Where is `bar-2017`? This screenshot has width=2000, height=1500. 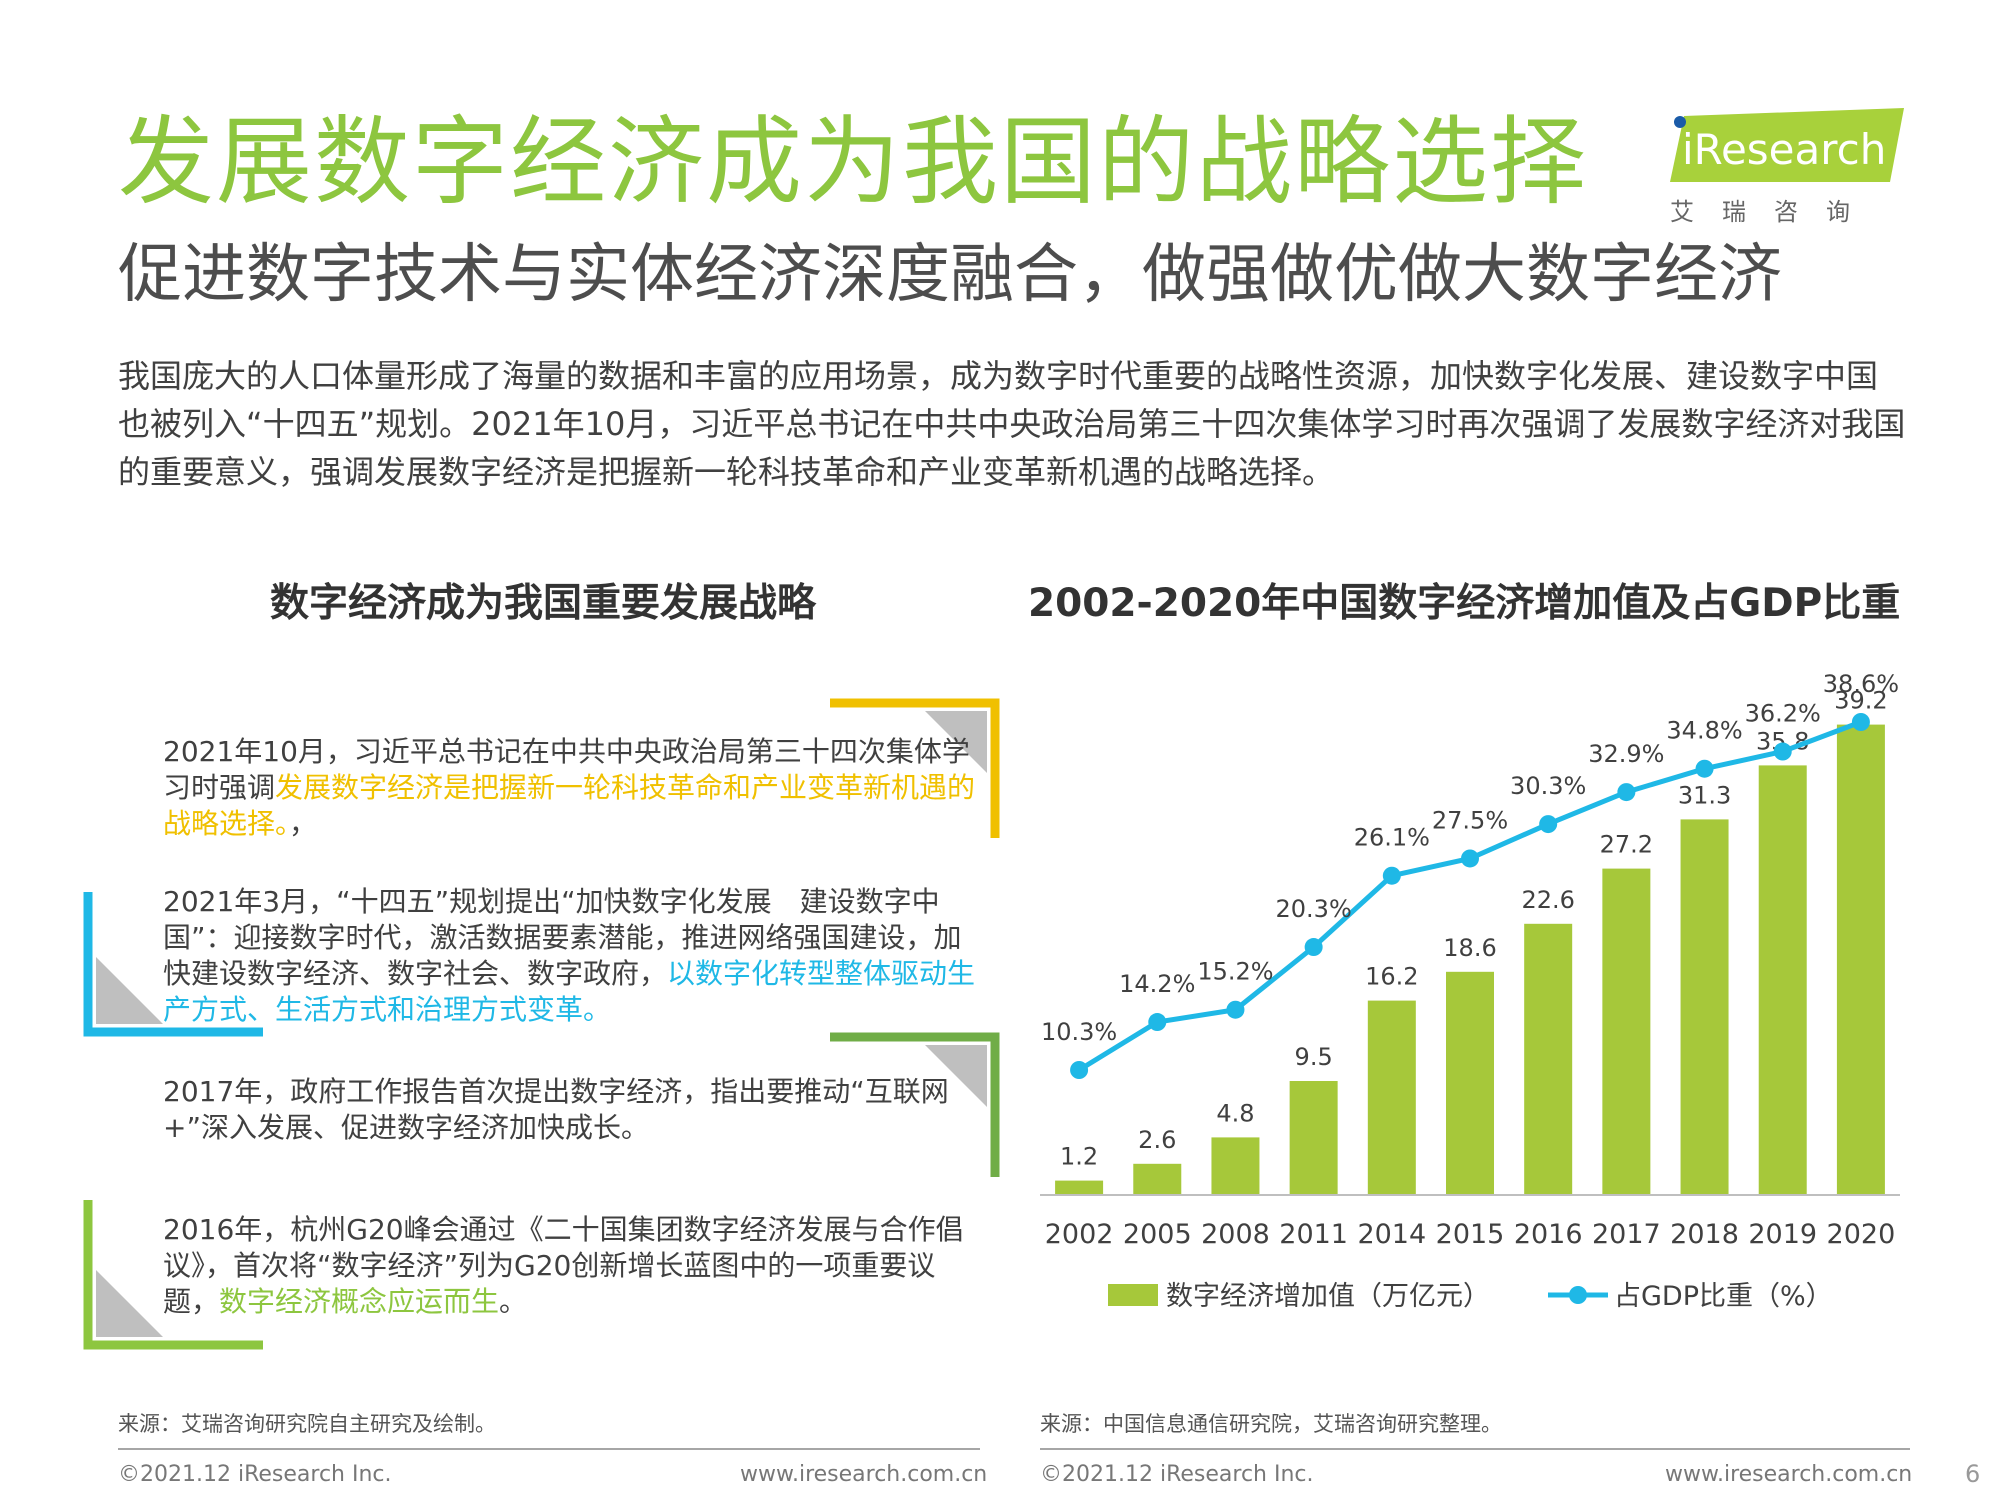 bar-2017 is located at coordinates (1626, 1031).